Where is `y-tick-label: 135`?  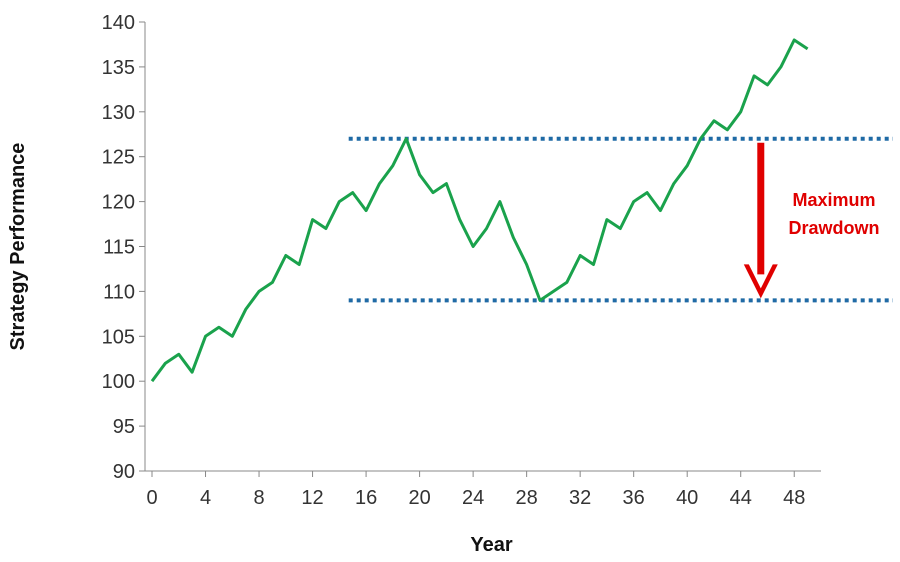 y-tick-label: 135 is located at coordinates (118, 68).